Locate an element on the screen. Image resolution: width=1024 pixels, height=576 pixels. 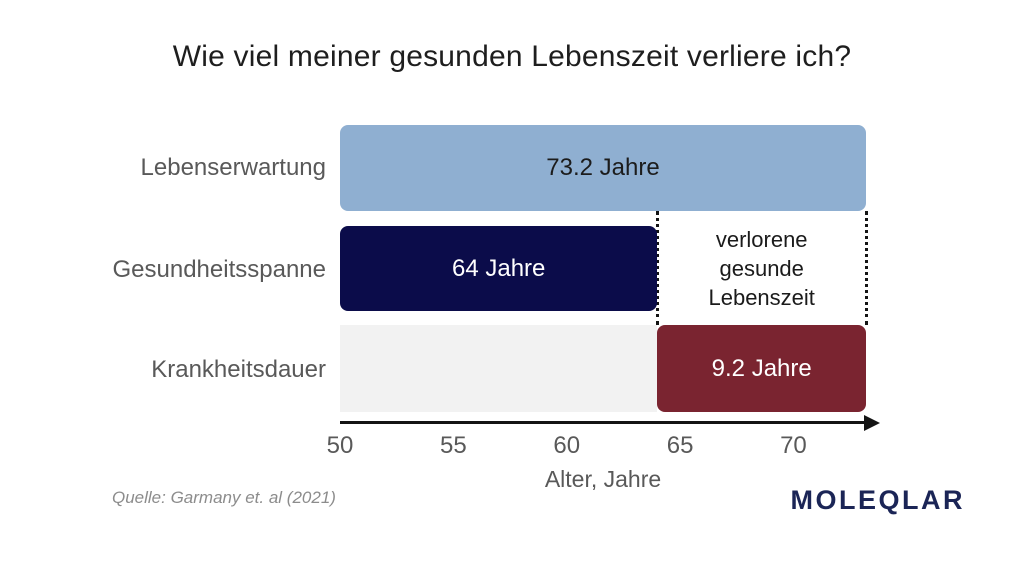
x-tick-55: 55 is located at coordinates (453, 445).